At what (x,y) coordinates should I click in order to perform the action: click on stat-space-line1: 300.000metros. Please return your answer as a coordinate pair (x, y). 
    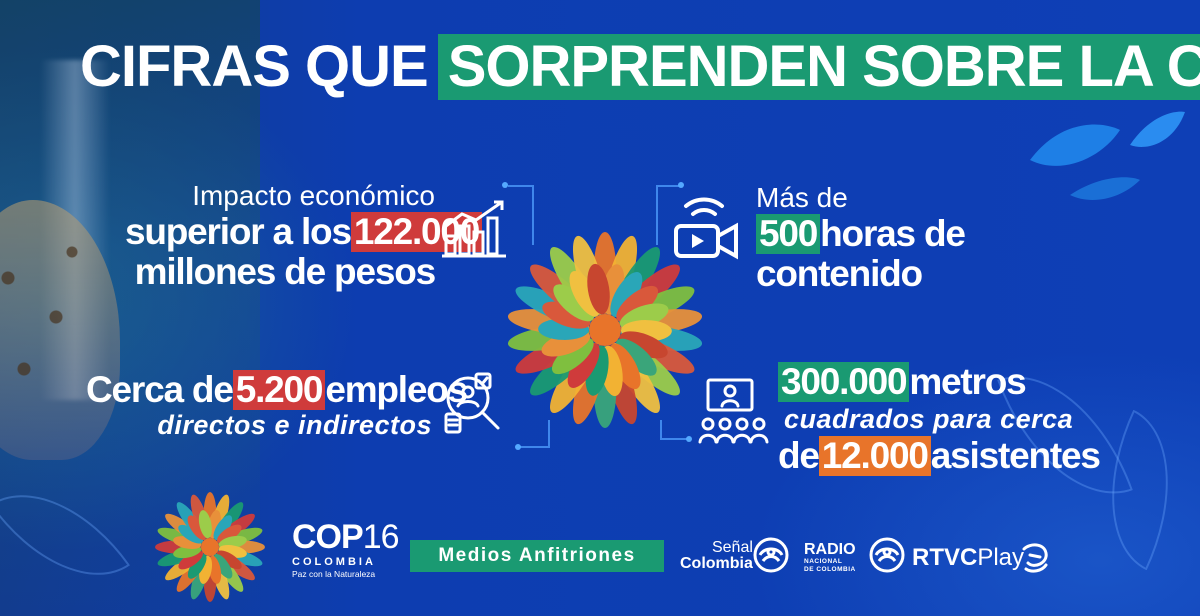
    Looking at the image, I should click on (939, 382).